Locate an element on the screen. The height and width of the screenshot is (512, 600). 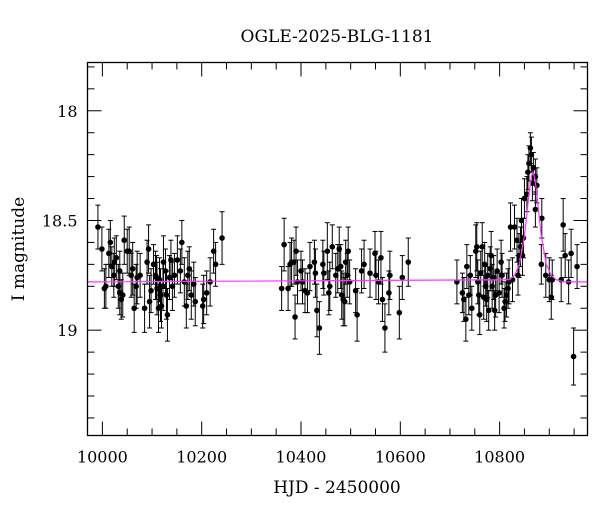
y-axis-label: I magnitude is located at coordinates (19, 249).